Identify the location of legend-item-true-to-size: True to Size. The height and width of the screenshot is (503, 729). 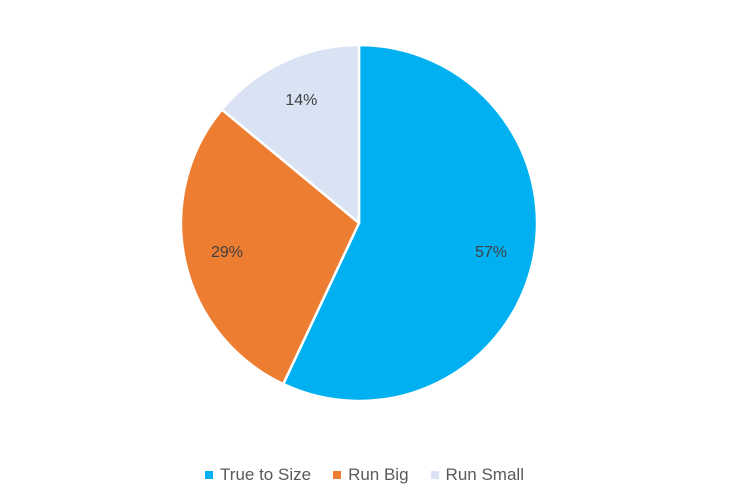
(258, 475).